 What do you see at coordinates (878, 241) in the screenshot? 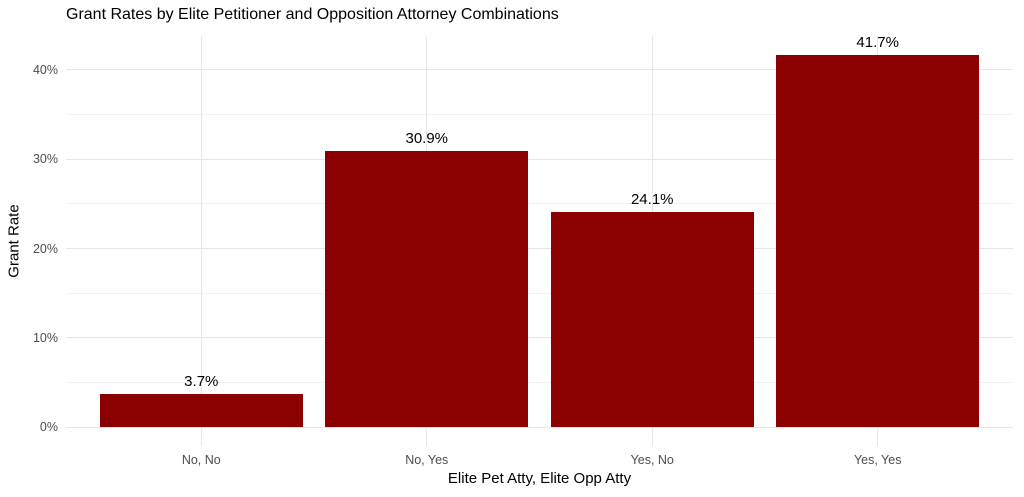
I see `bar-yes-yes` at bounding box center [878, 241].